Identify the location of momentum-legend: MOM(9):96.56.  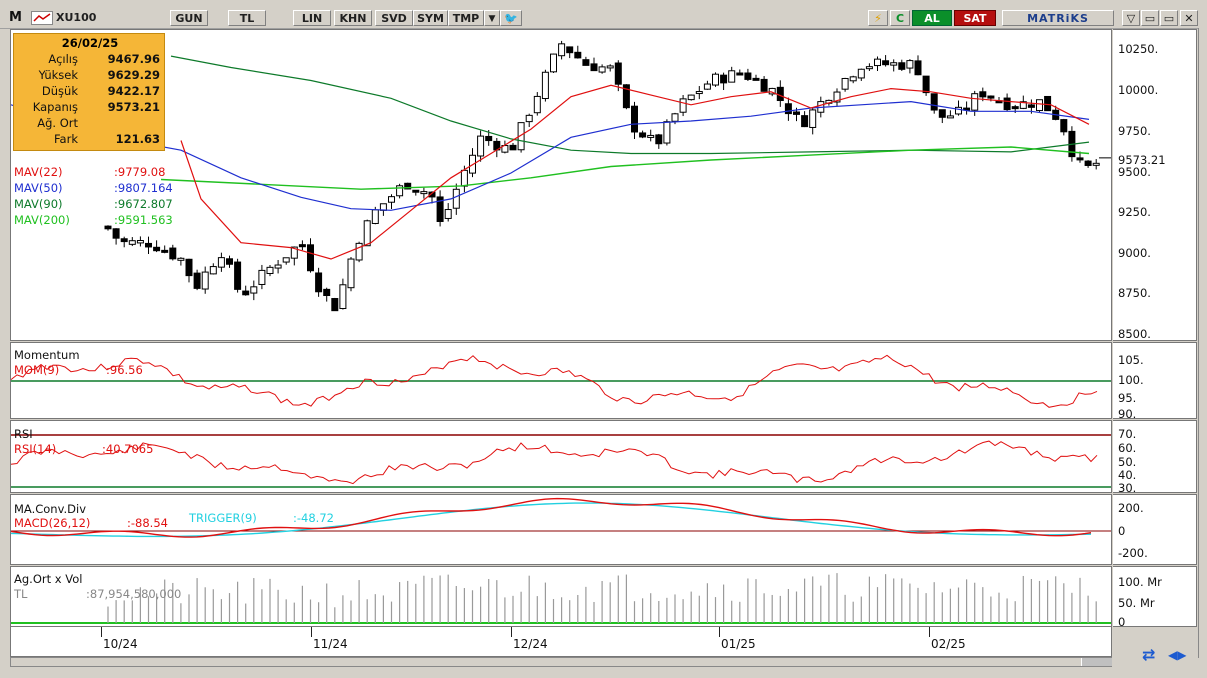
(78, 370).